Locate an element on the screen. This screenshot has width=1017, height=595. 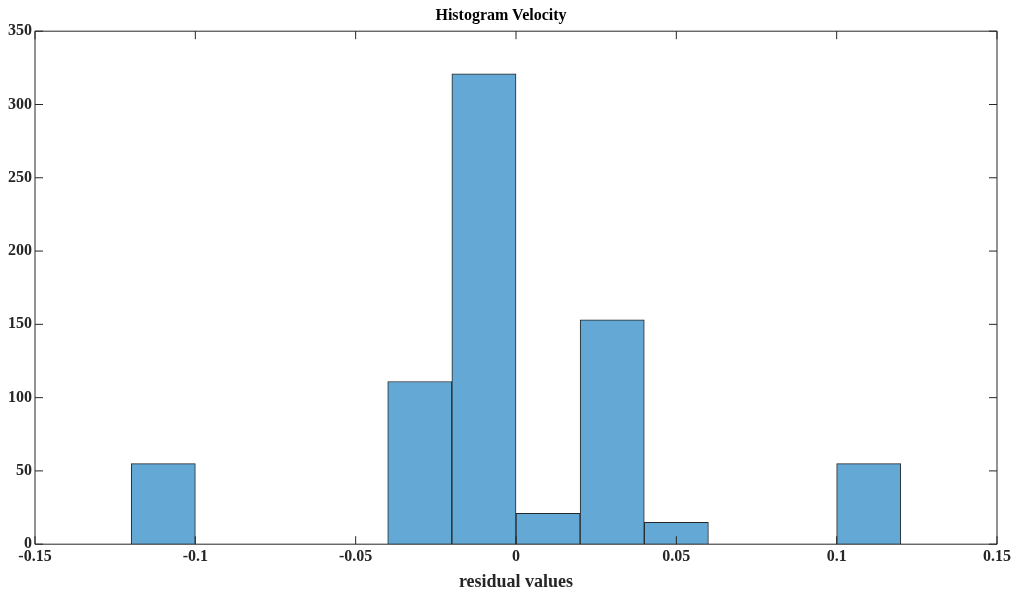
y-tick-label: 100 is located at coordinates (20, 396).